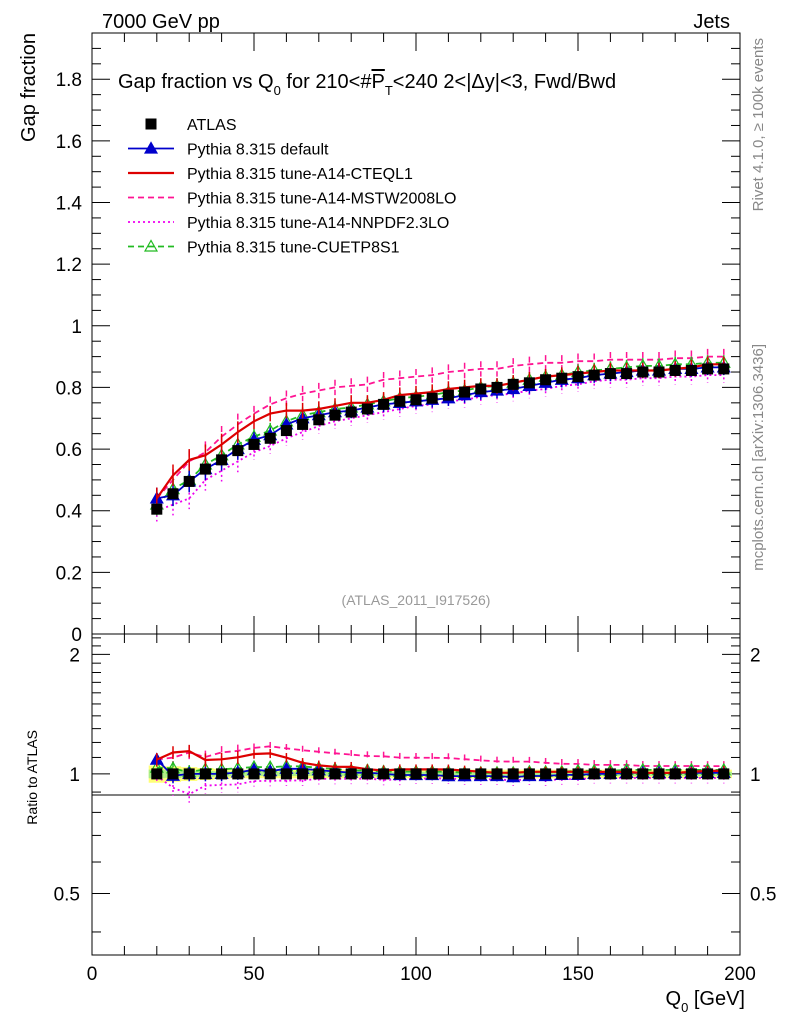  I want to click on y-tick-label: 0.2, so click(69, 573).